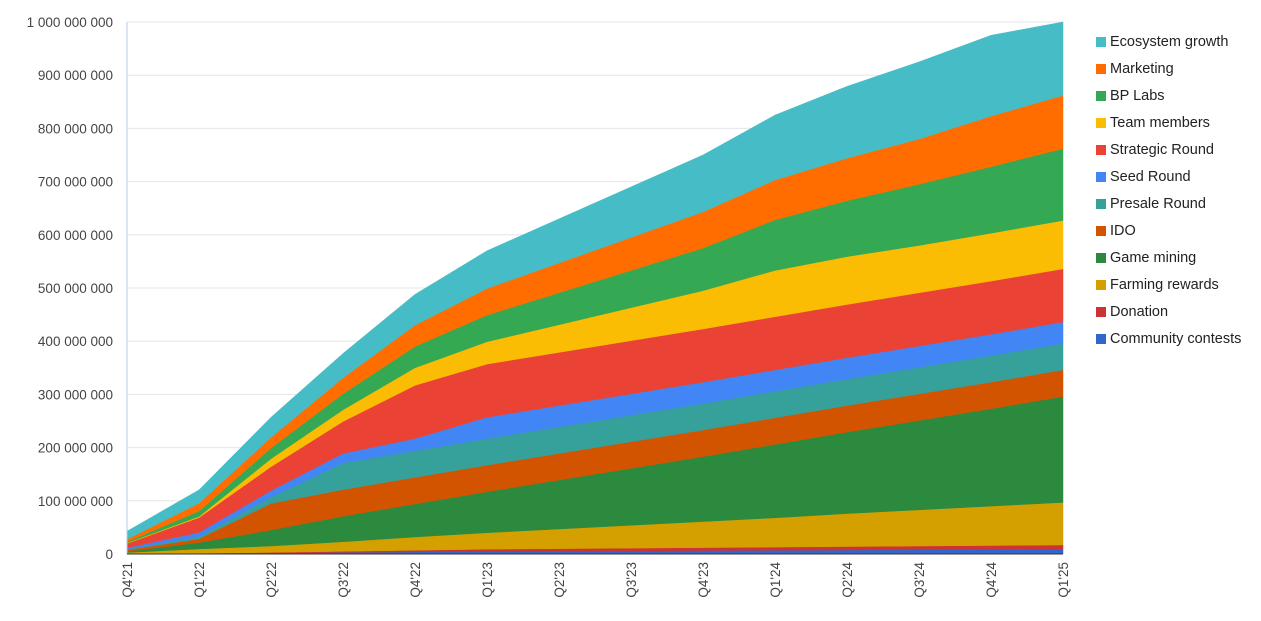  I want to click on legend-item: Seed Round, so click(1168, 176).